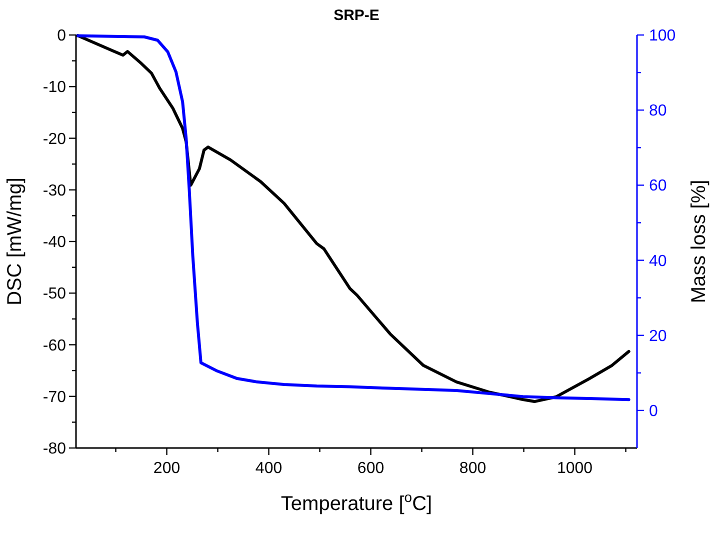 The image size is (727, 539). I want to click on y-tick-label: 0, so click(61, 36).